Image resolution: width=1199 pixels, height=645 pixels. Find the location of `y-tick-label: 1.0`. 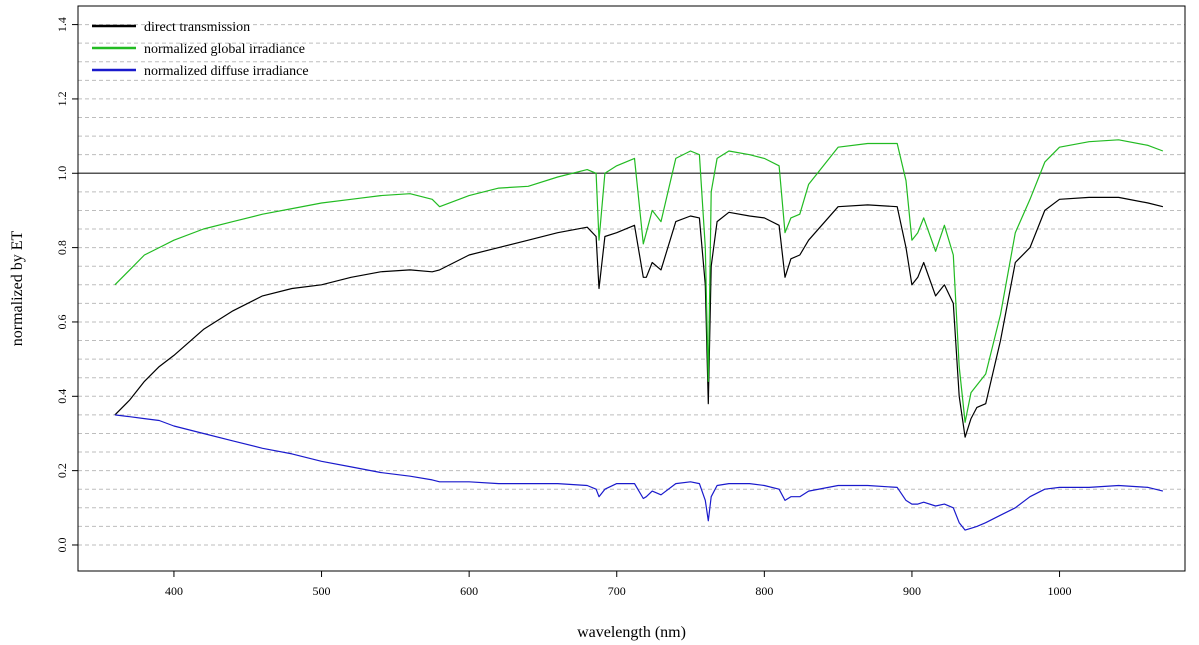

y-tick-label: 1.0 is located at coordinates (62, 173).